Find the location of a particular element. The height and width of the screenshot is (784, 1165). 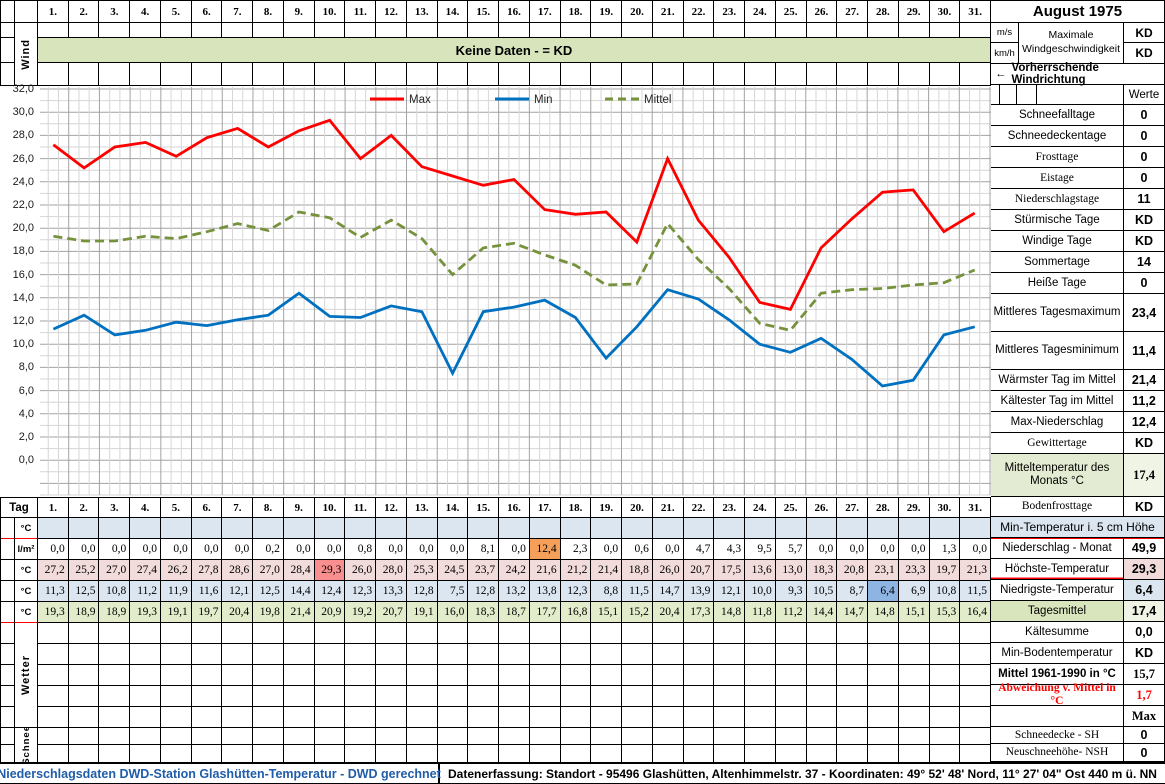

table-cell-niederschlag: 4,3 is located at coordinates (730, 549).